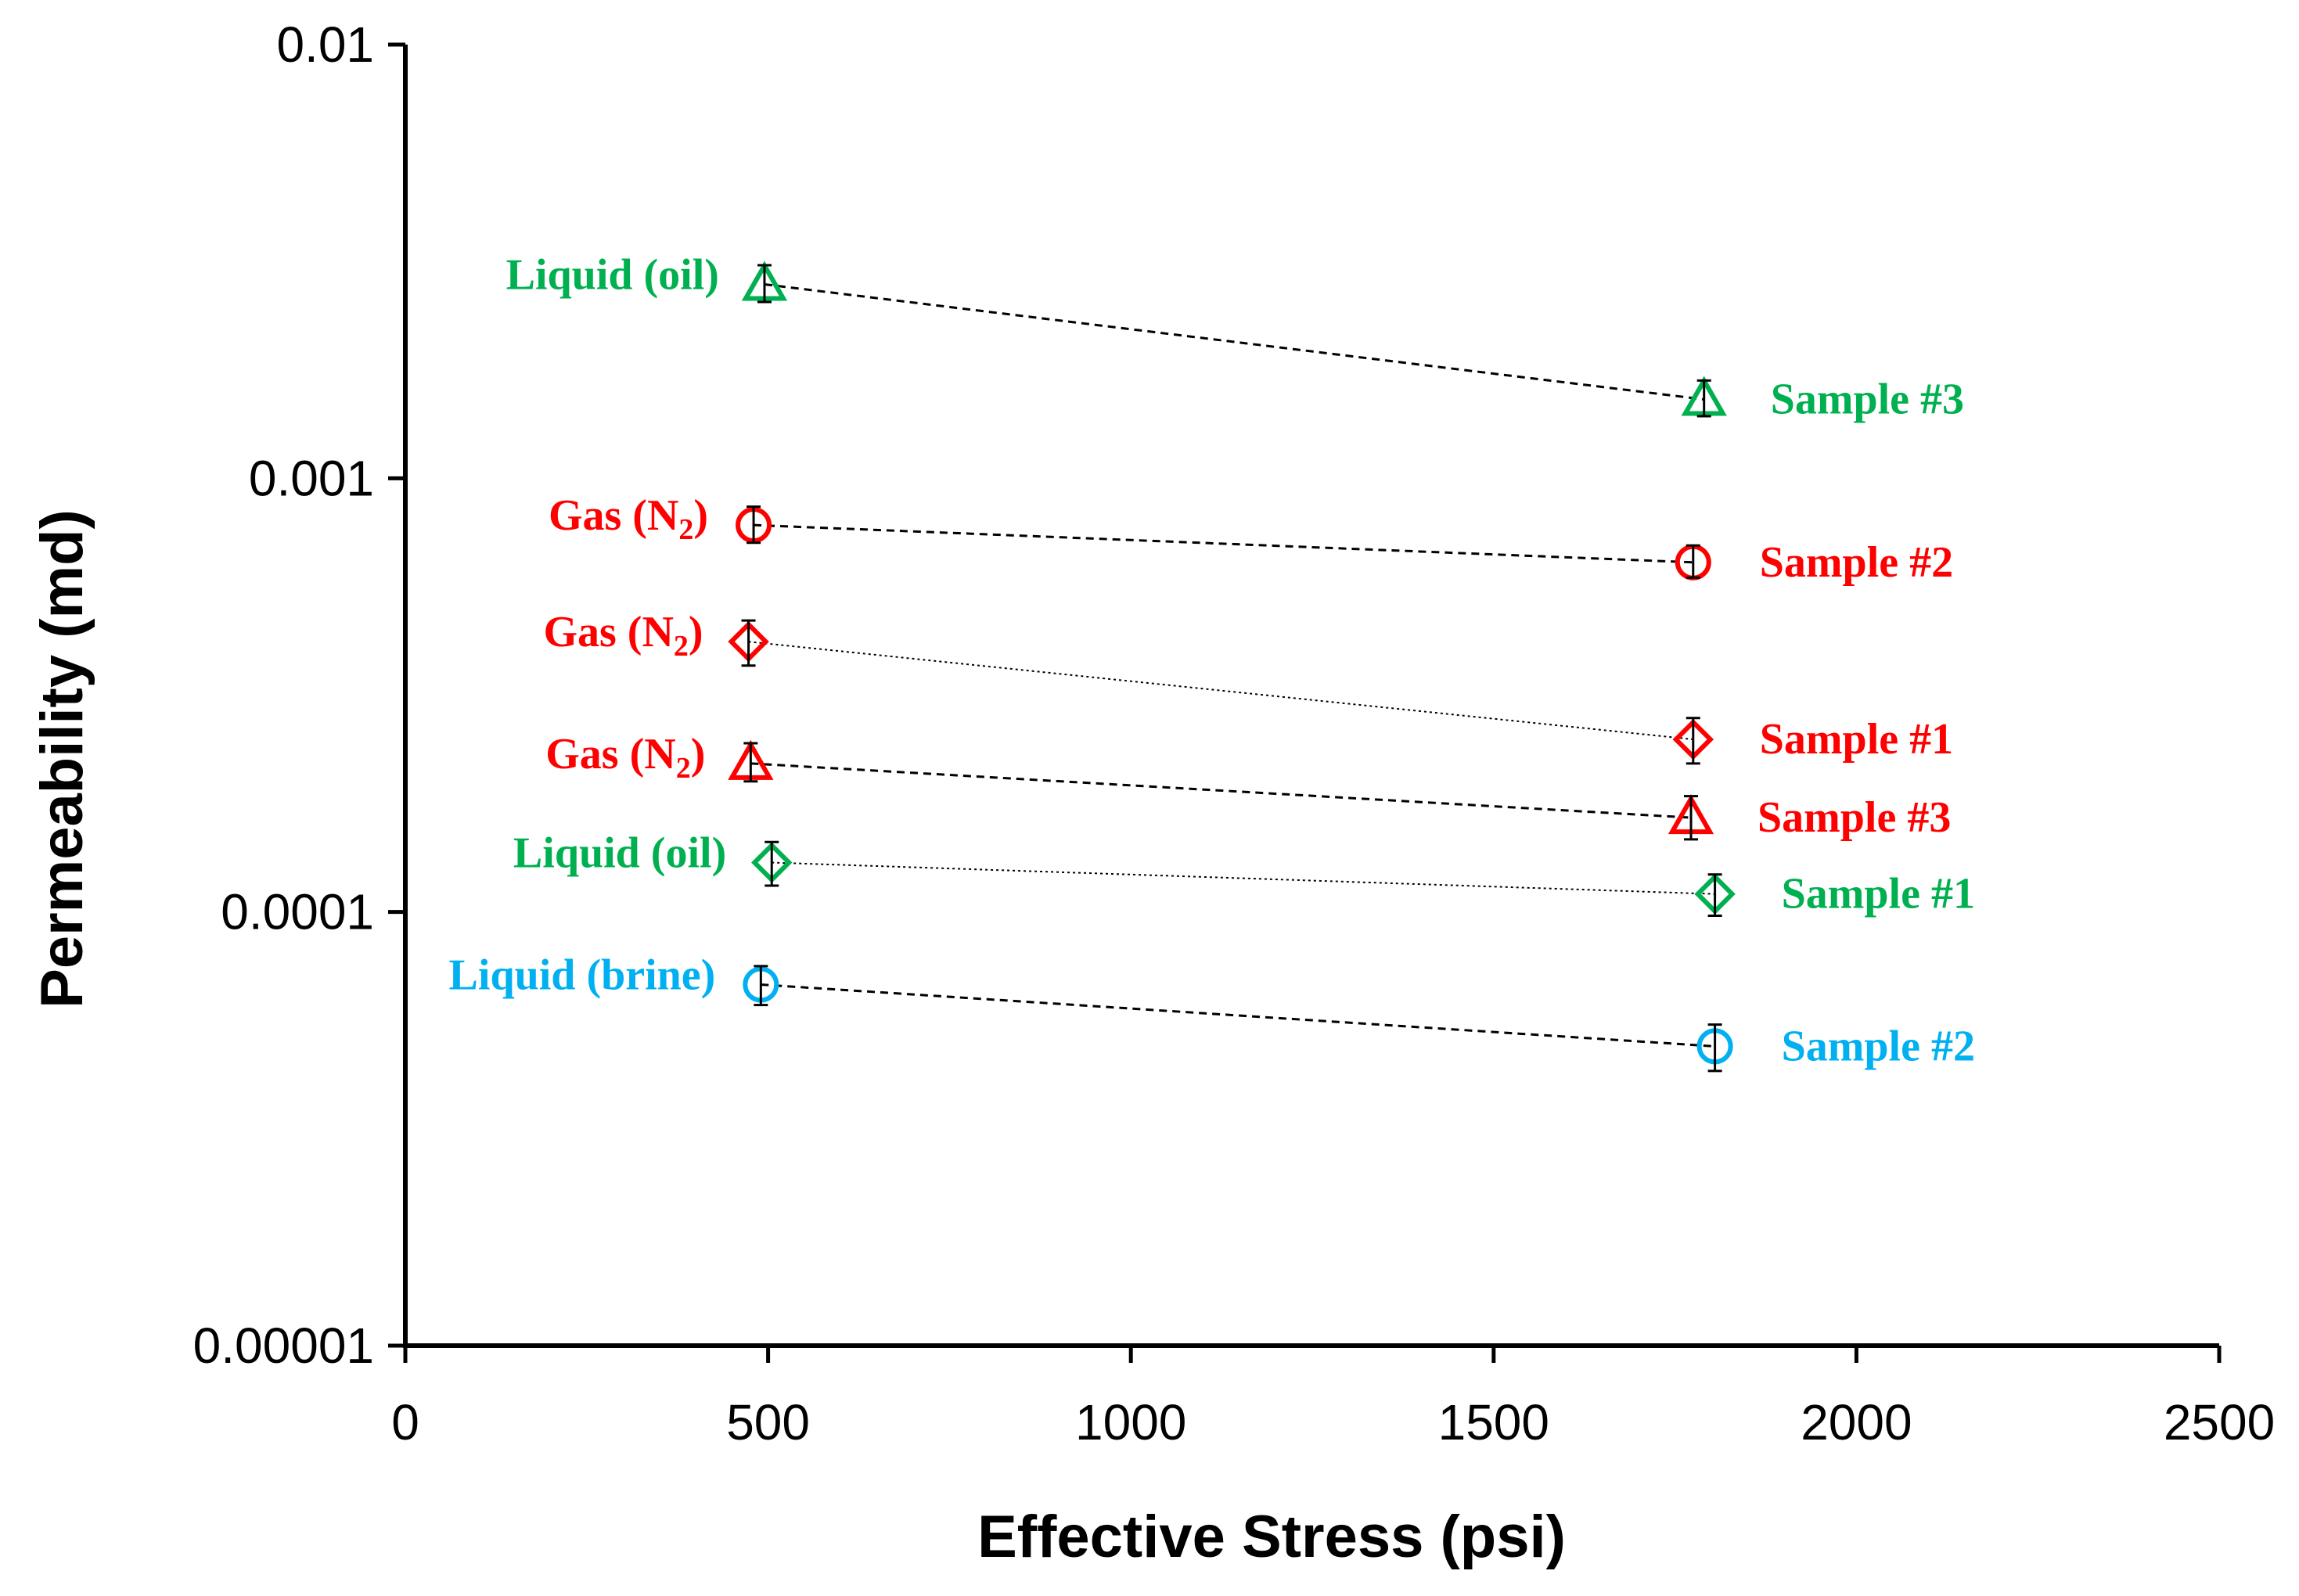 The height and width of the screenshot is (1596, 2299). I want to click on x-axis-title: Effective Stress (psi), so click(1271, 1537).